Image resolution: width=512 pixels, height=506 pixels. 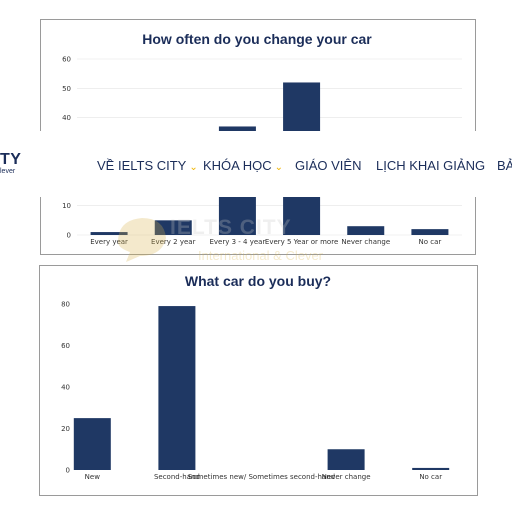 I want to click on site-logo-tagline: lever, so click(x=8, y=171).